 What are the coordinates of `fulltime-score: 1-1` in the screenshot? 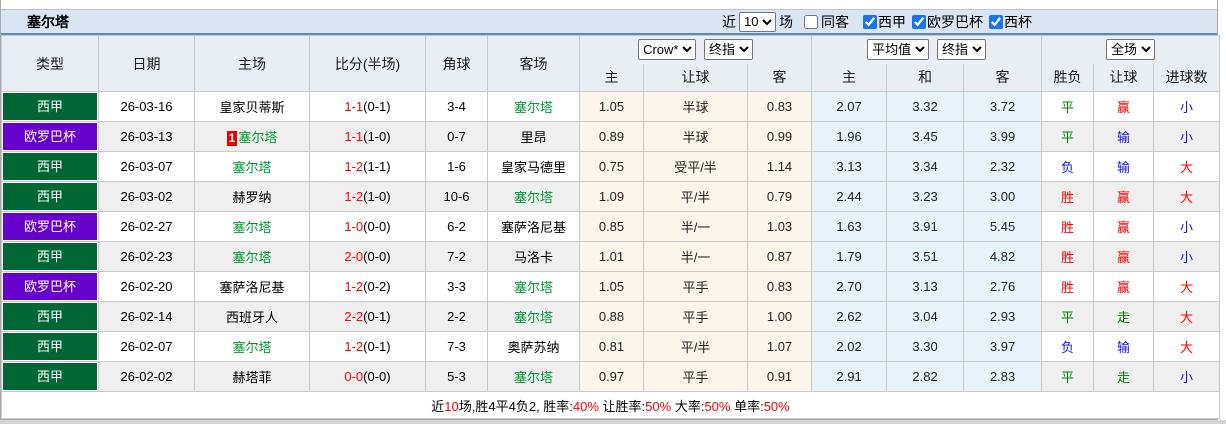 It's located at (354, 136).